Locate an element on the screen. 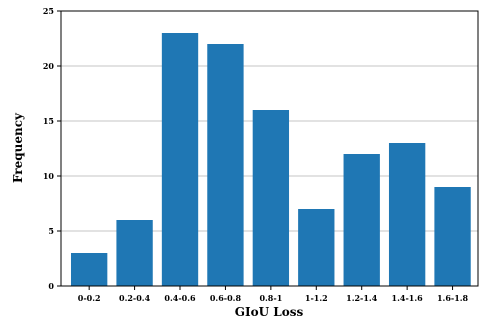  y-tick-label: 25 is located at coordinates (48, 11).